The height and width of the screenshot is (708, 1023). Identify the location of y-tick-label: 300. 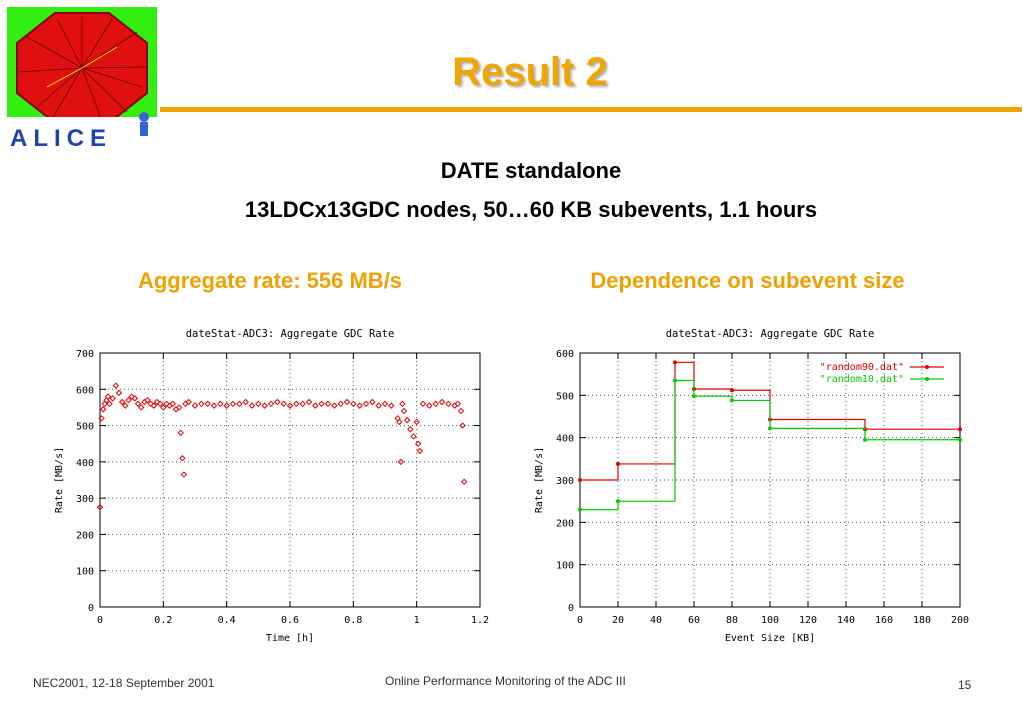
(85, 499).